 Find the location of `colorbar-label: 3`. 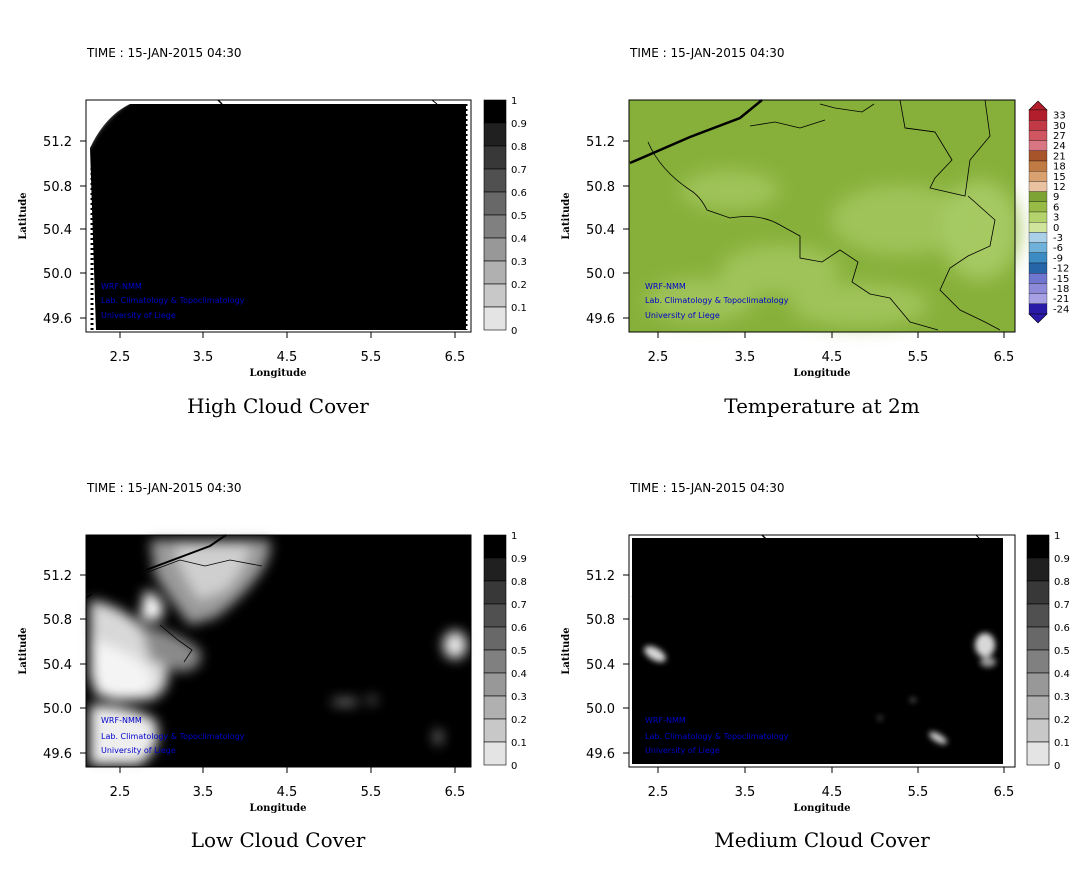

colorbar-label: 3 is located at coordinates (1056, 218).